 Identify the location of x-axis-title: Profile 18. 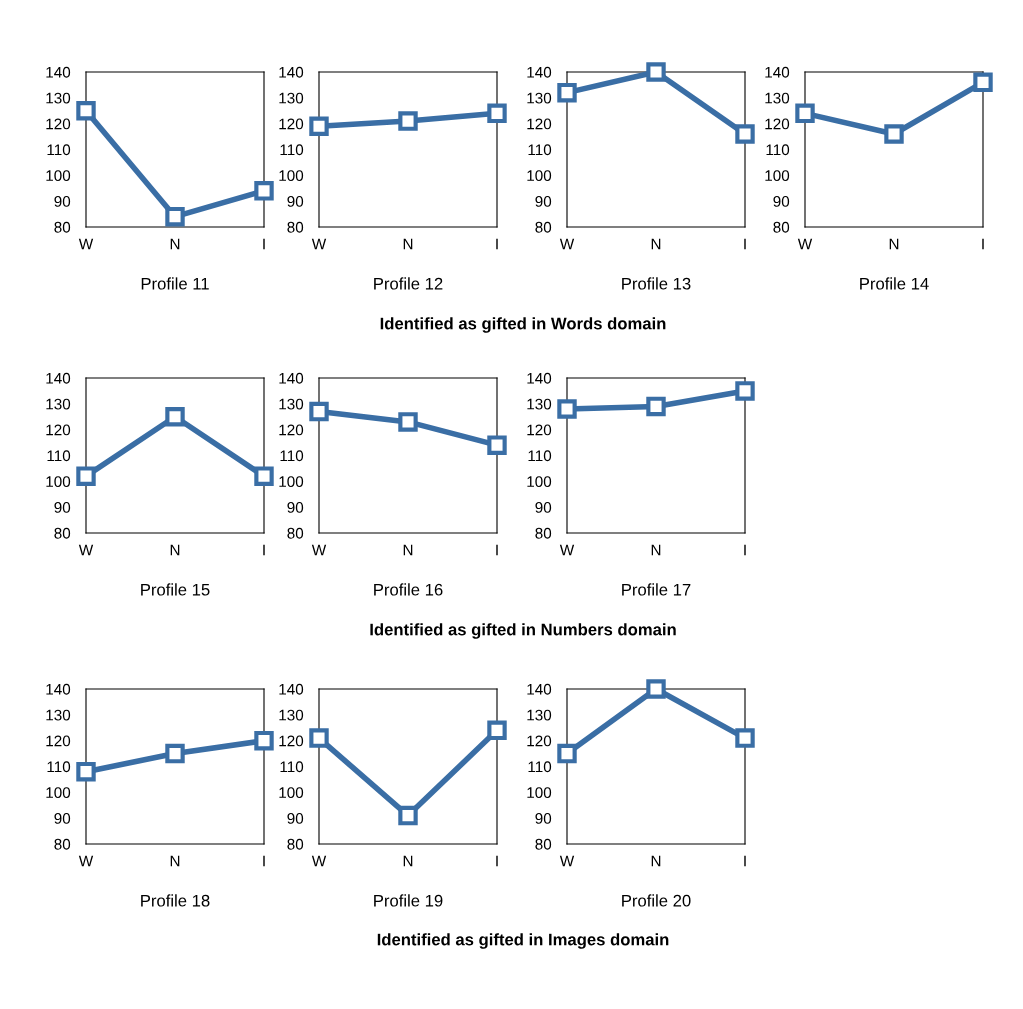
(175, 900).